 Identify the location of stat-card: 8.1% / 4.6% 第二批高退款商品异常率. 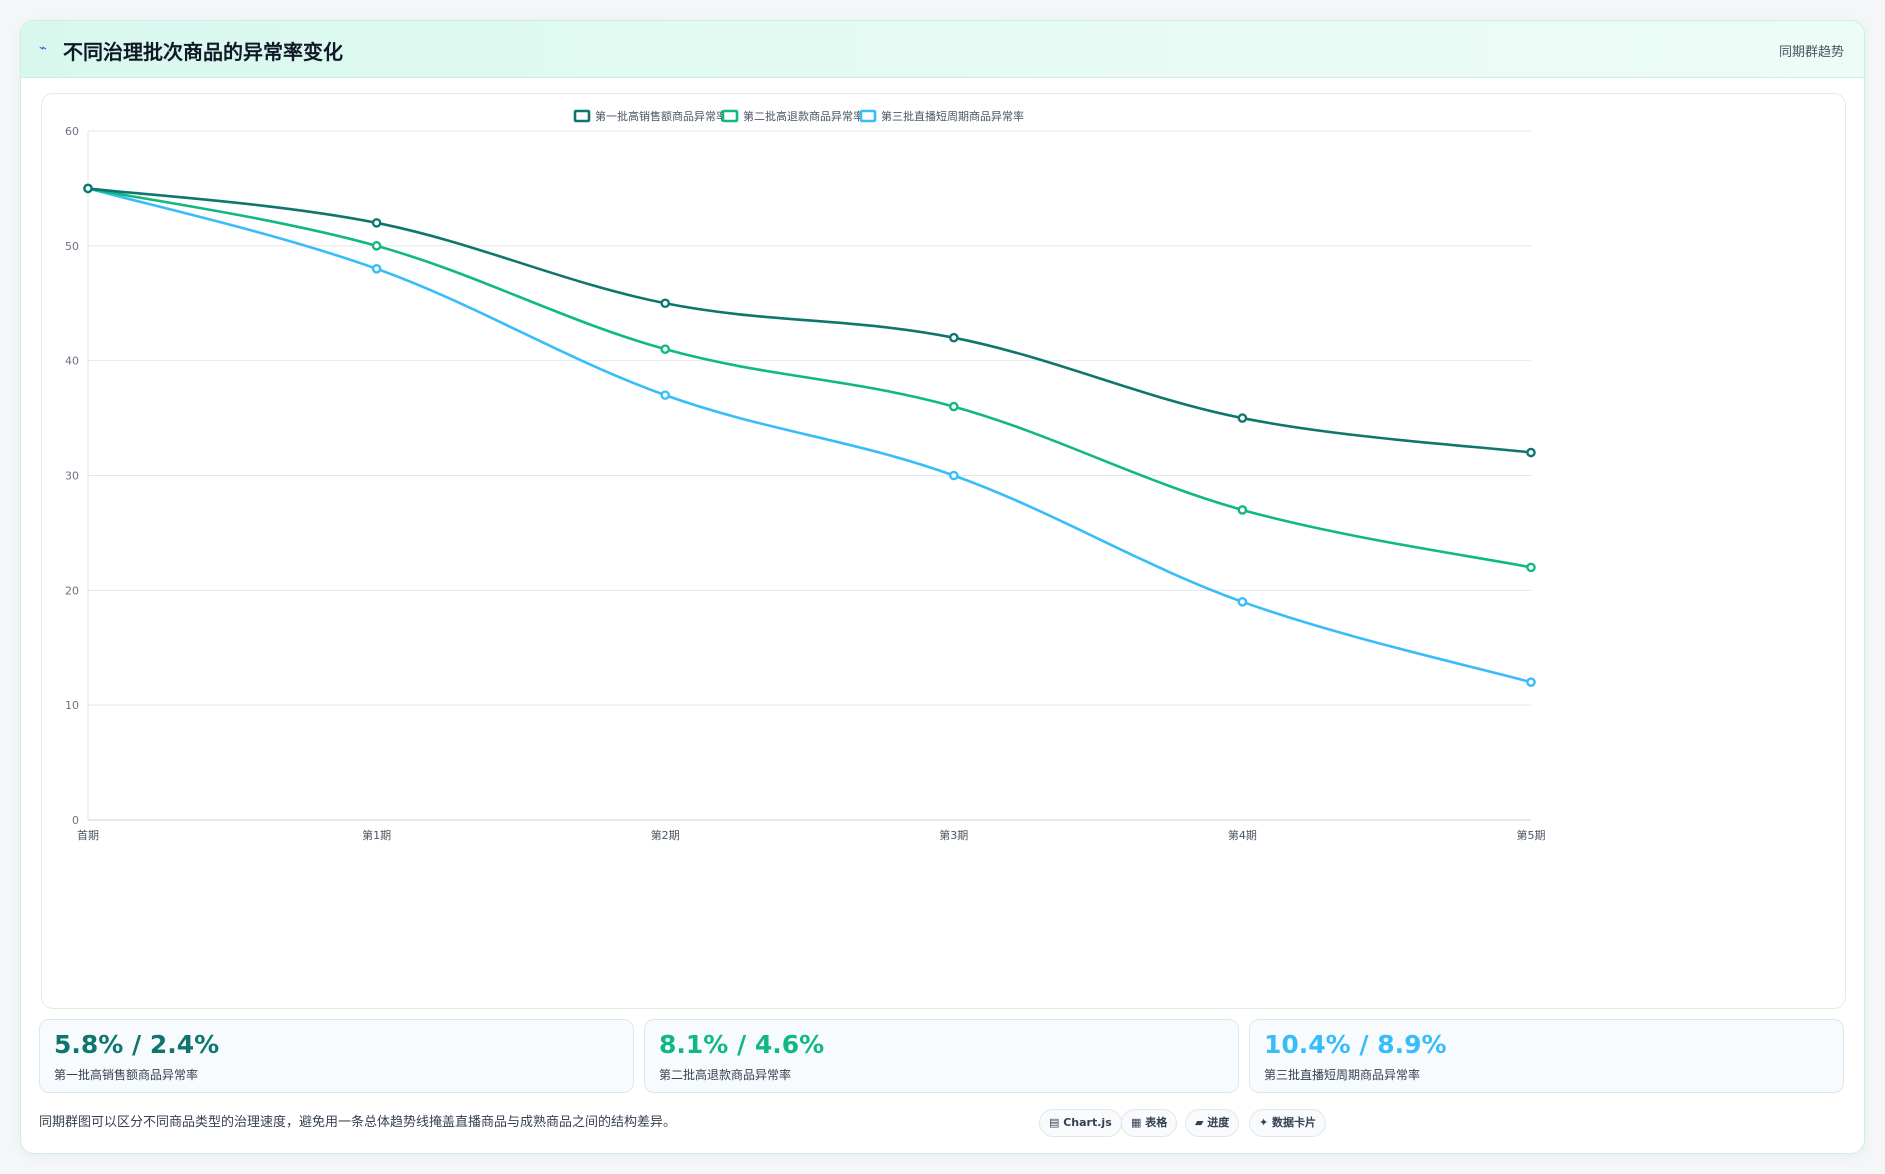
(941, 1056).